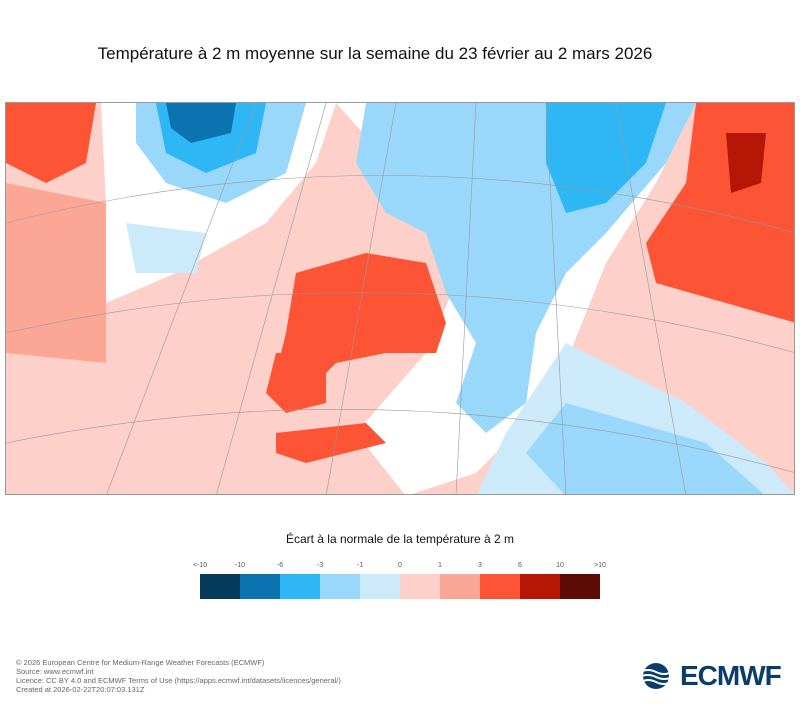  Describe the element at coordinates (320, 565) in the screenshot. I see `legend-tick: -3` at that location.